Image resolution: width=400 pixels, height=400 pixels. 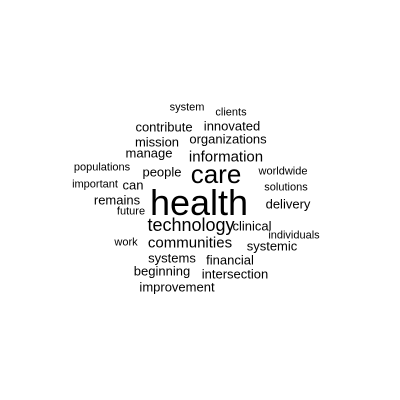 I want to click on word-systemic: systemic, so click(x=272, y=246).